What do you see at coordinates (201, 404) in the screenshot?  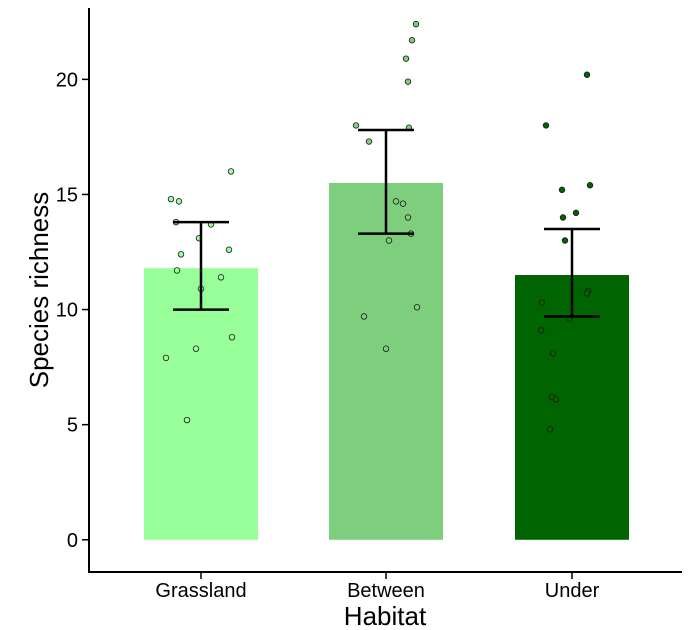 I see `bar-grassland` at bounding box center [201, 404].